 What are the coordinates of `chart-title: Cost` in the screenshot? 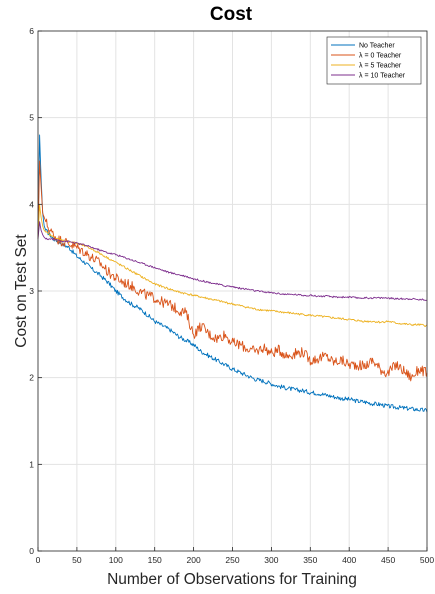 It's located at (231, 14).